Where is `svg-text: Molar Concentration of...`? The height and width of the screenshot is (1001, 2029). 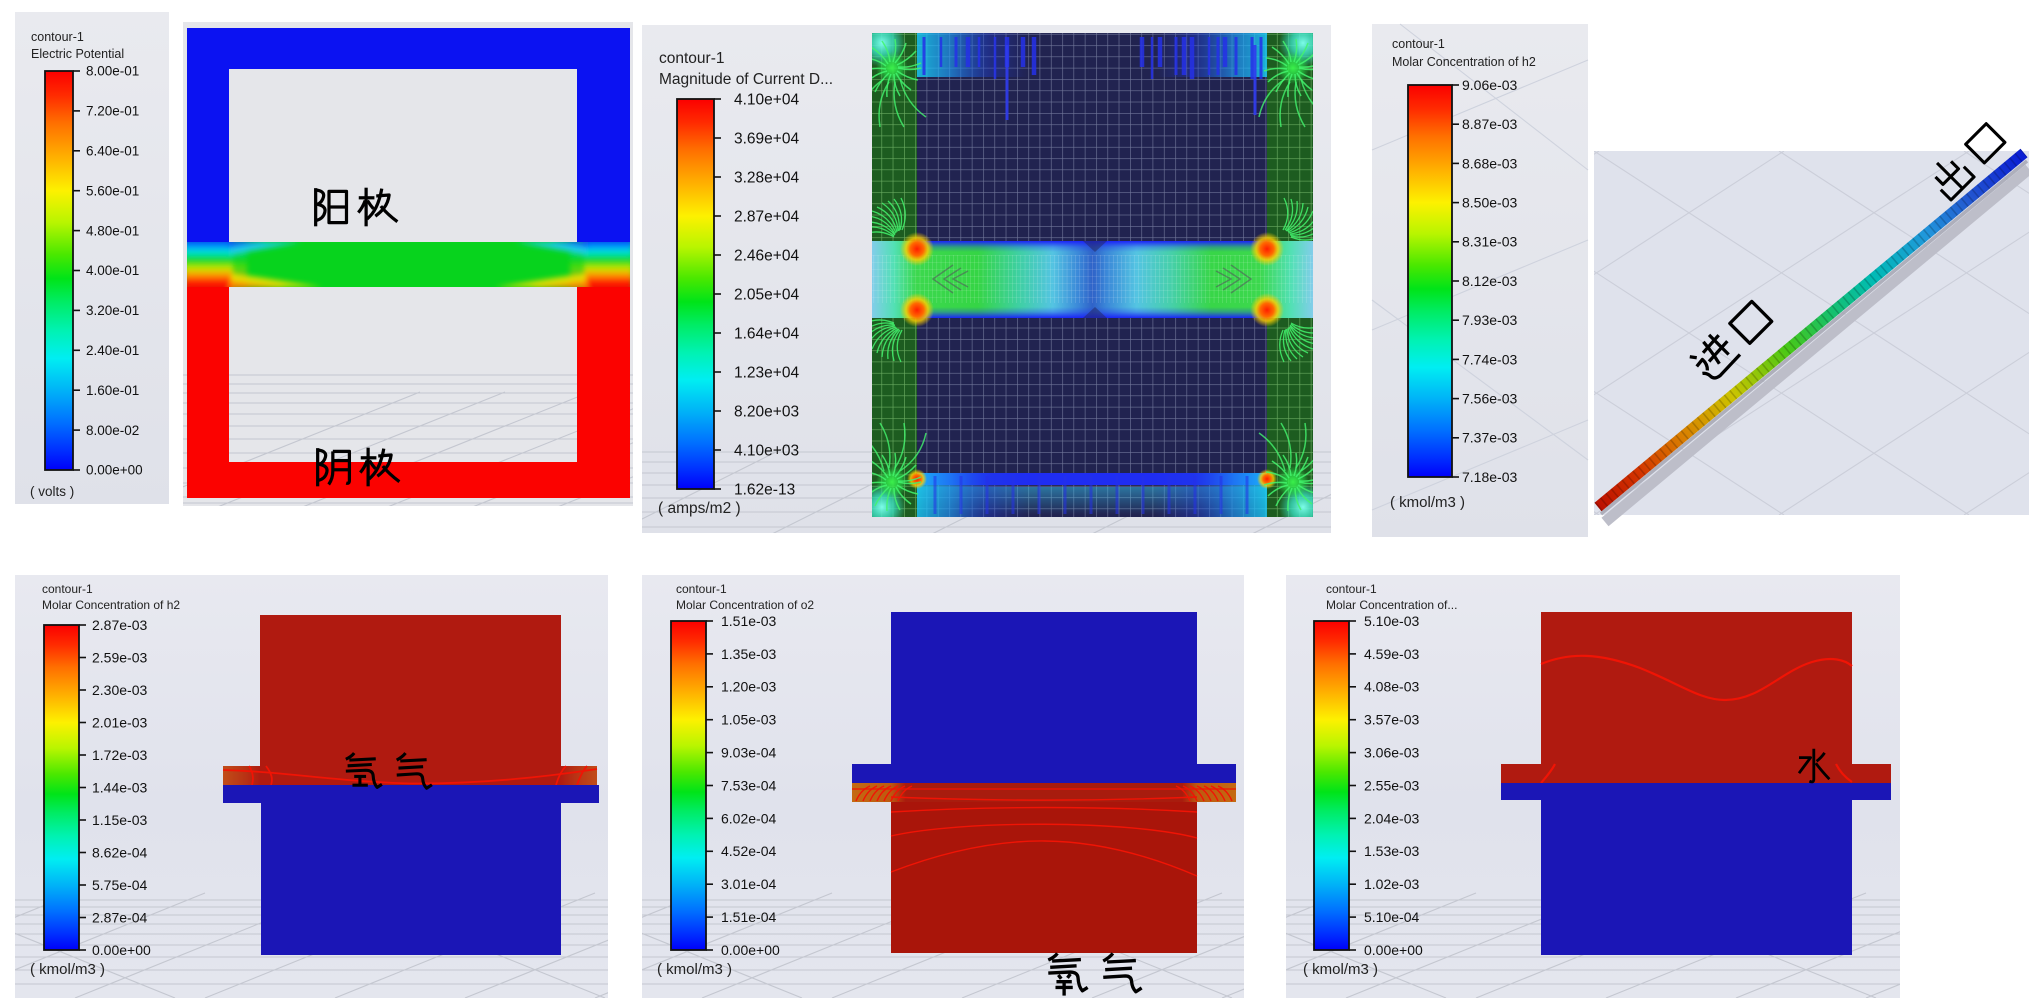 svg-text: Molar Concentration of... is located at coordinates (1391, 605).